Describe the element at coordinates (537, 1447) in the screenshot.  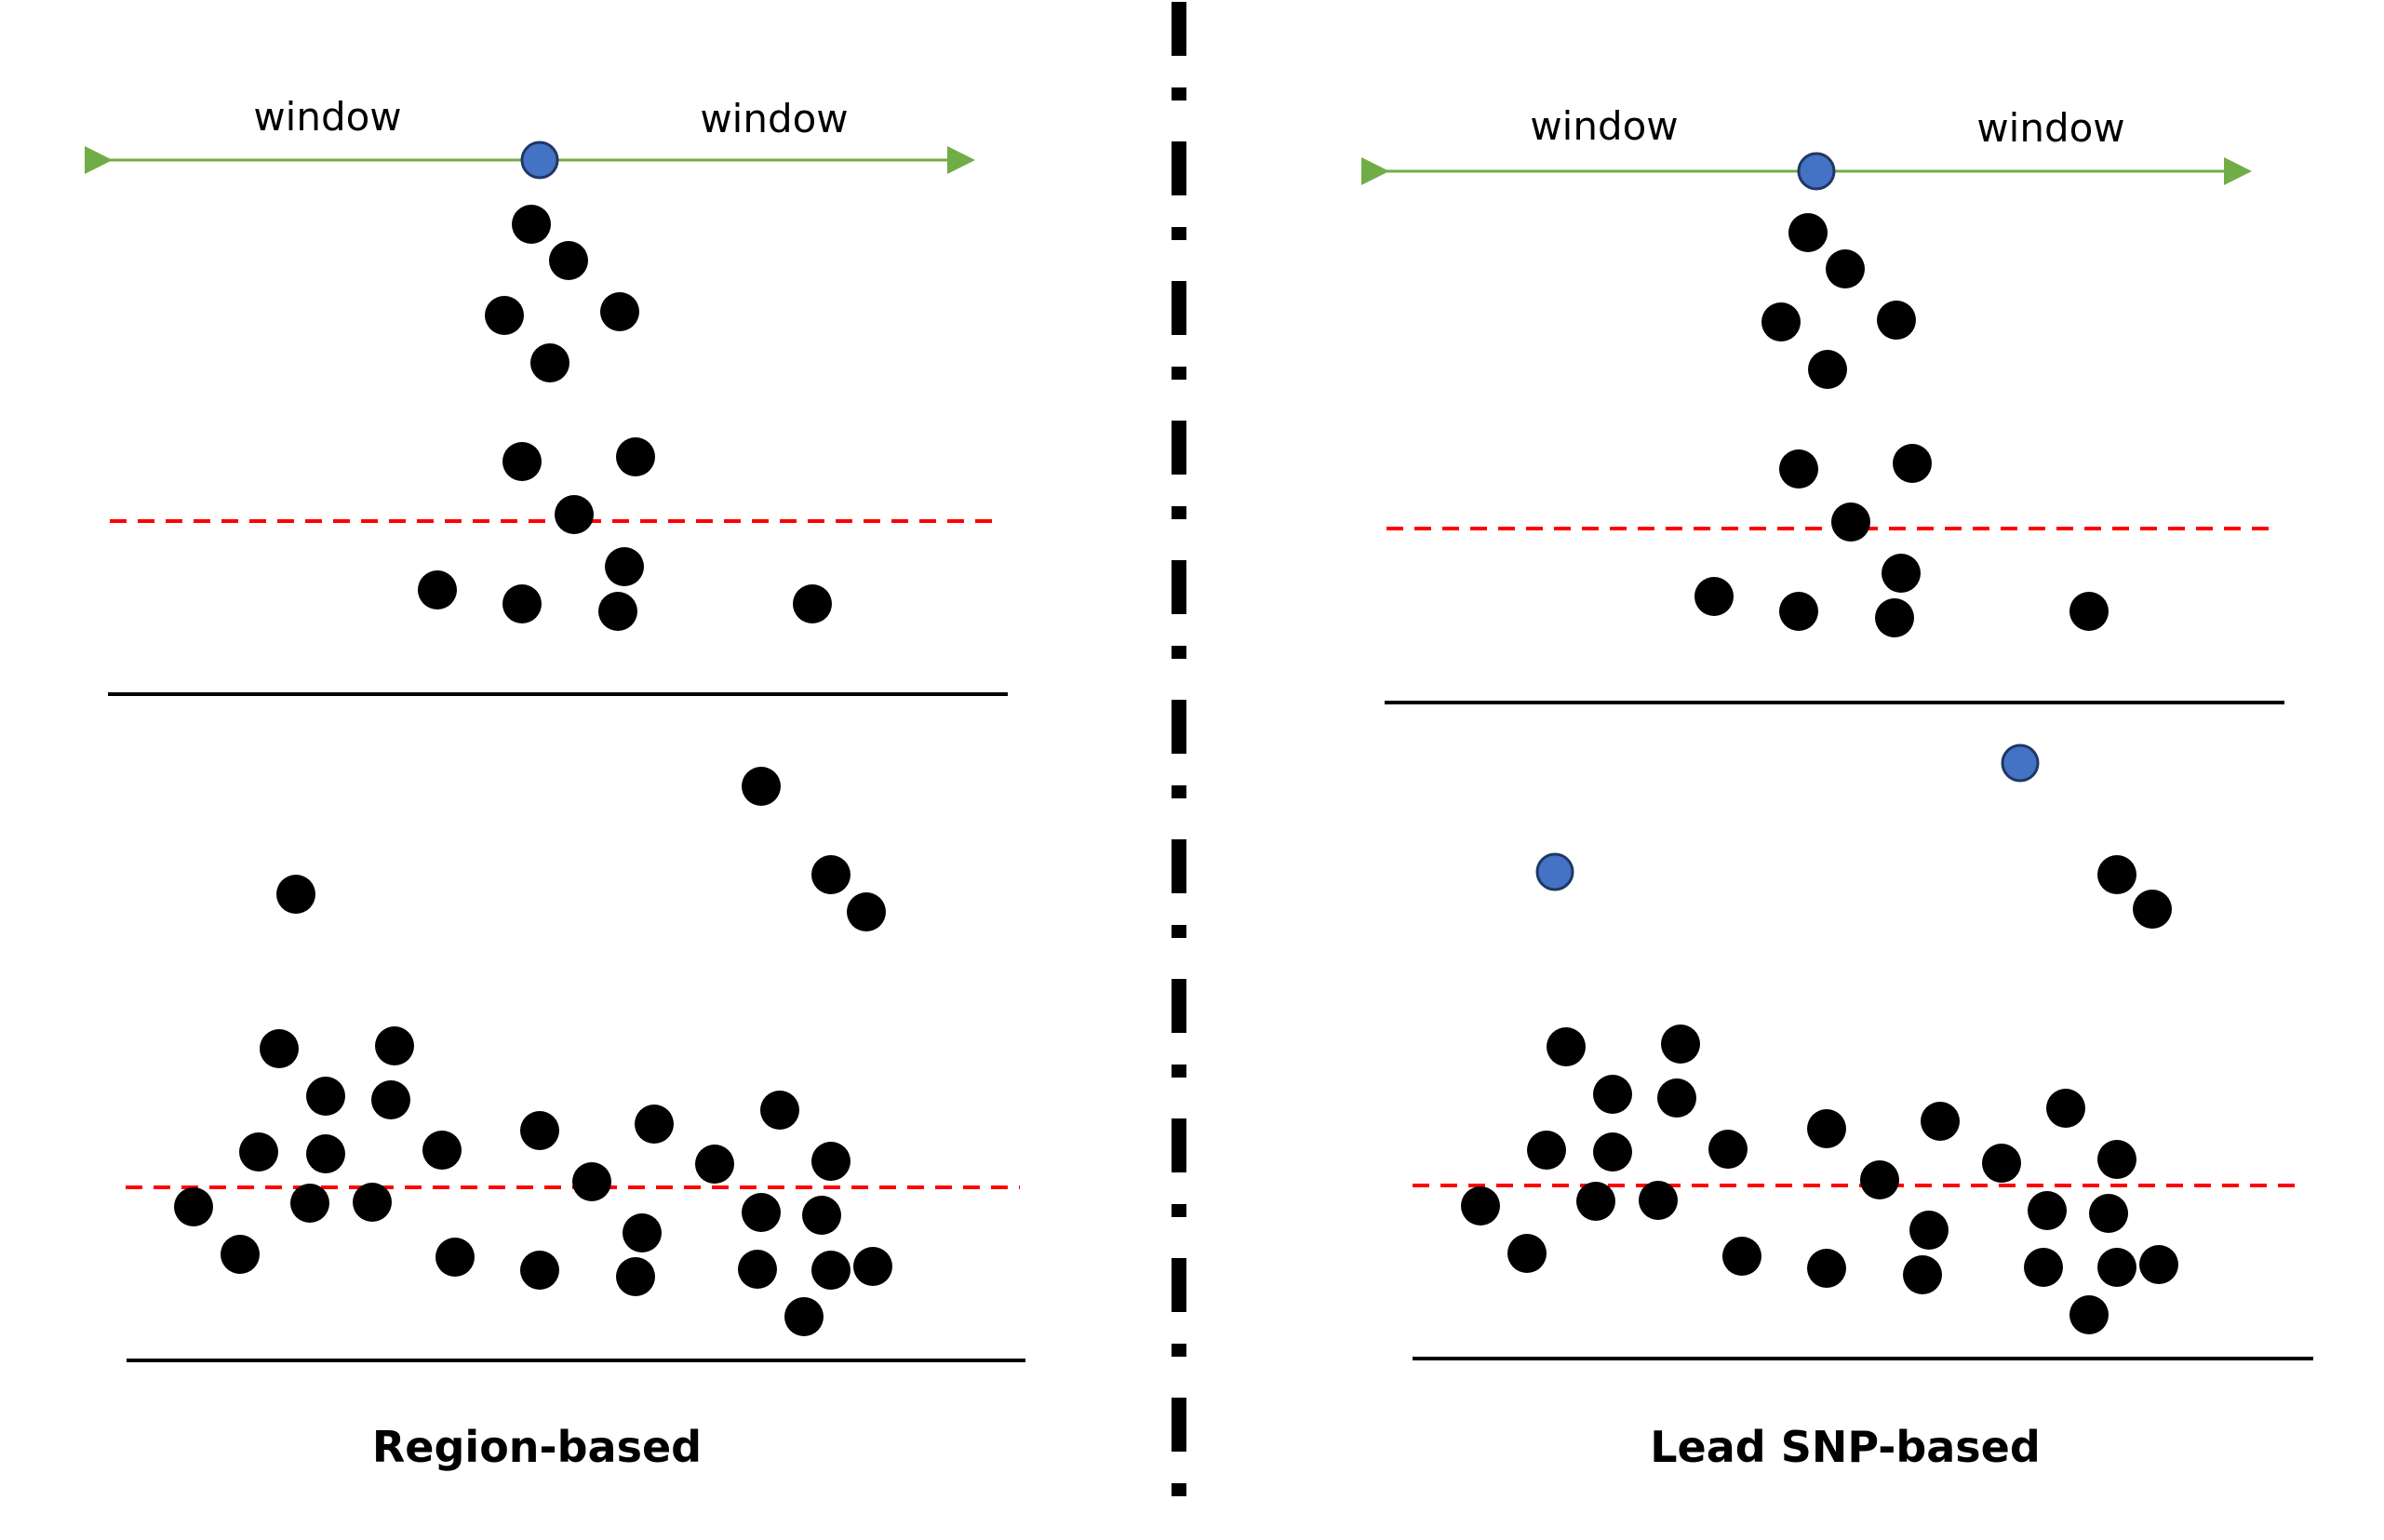
I see `panel-caption: Region-based` at that location.